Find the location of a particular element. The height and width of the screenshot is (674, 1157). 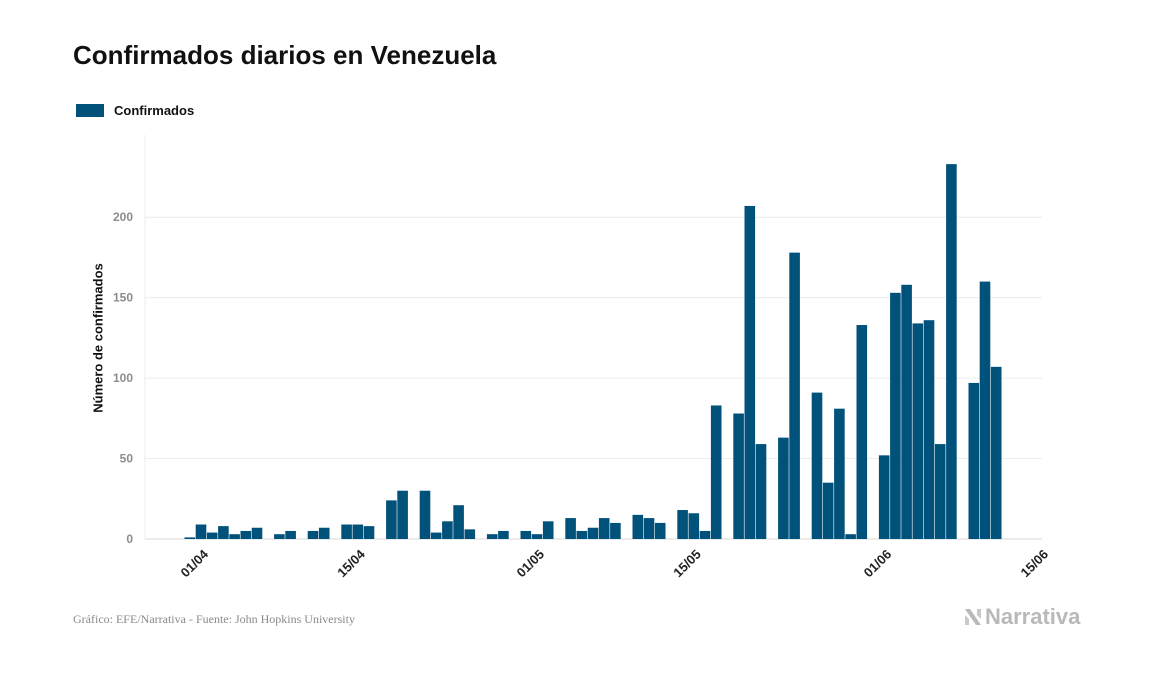

y-tick-label: 100 is located at coordinates (123, 378).